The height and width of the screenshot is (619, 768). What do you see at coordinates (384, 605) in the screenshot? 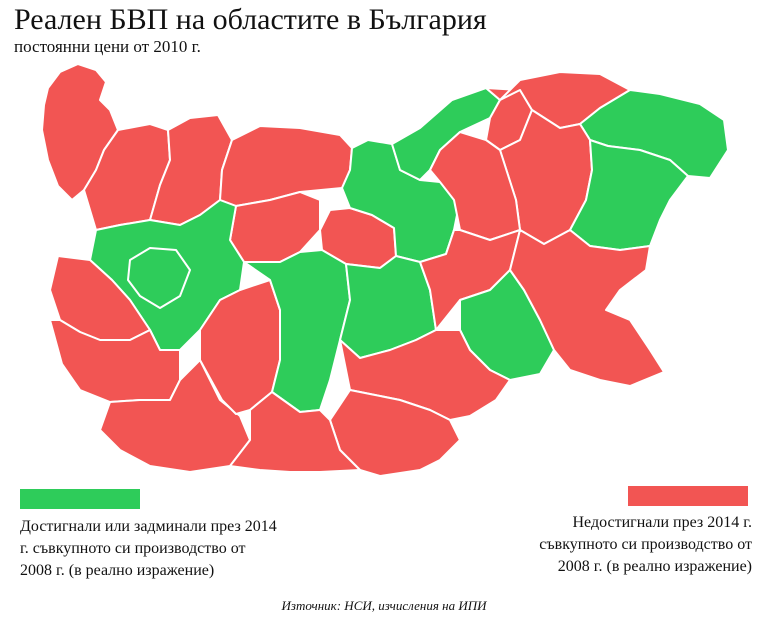
I see `source-note: Източник: НСИ, изчисления на ИПИ` at bounding box center [384, 605].